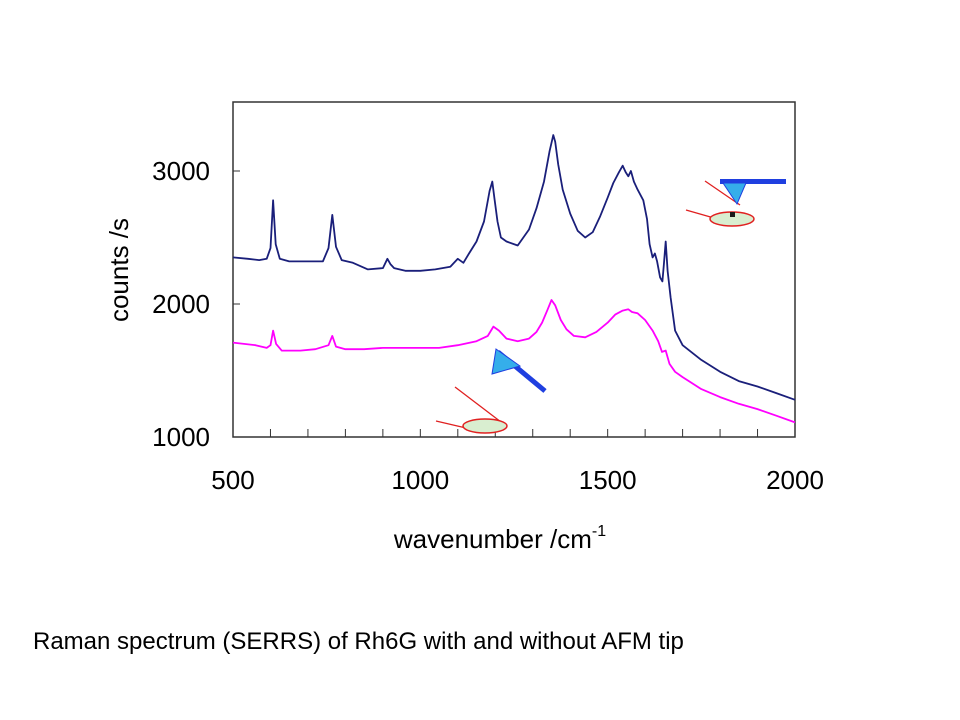 This screenshot has height=720, width=960. What do you see at coordinates (514, 433) in the screenshot?
I see `x-minor-ticks` at bounding box center [514, 433].